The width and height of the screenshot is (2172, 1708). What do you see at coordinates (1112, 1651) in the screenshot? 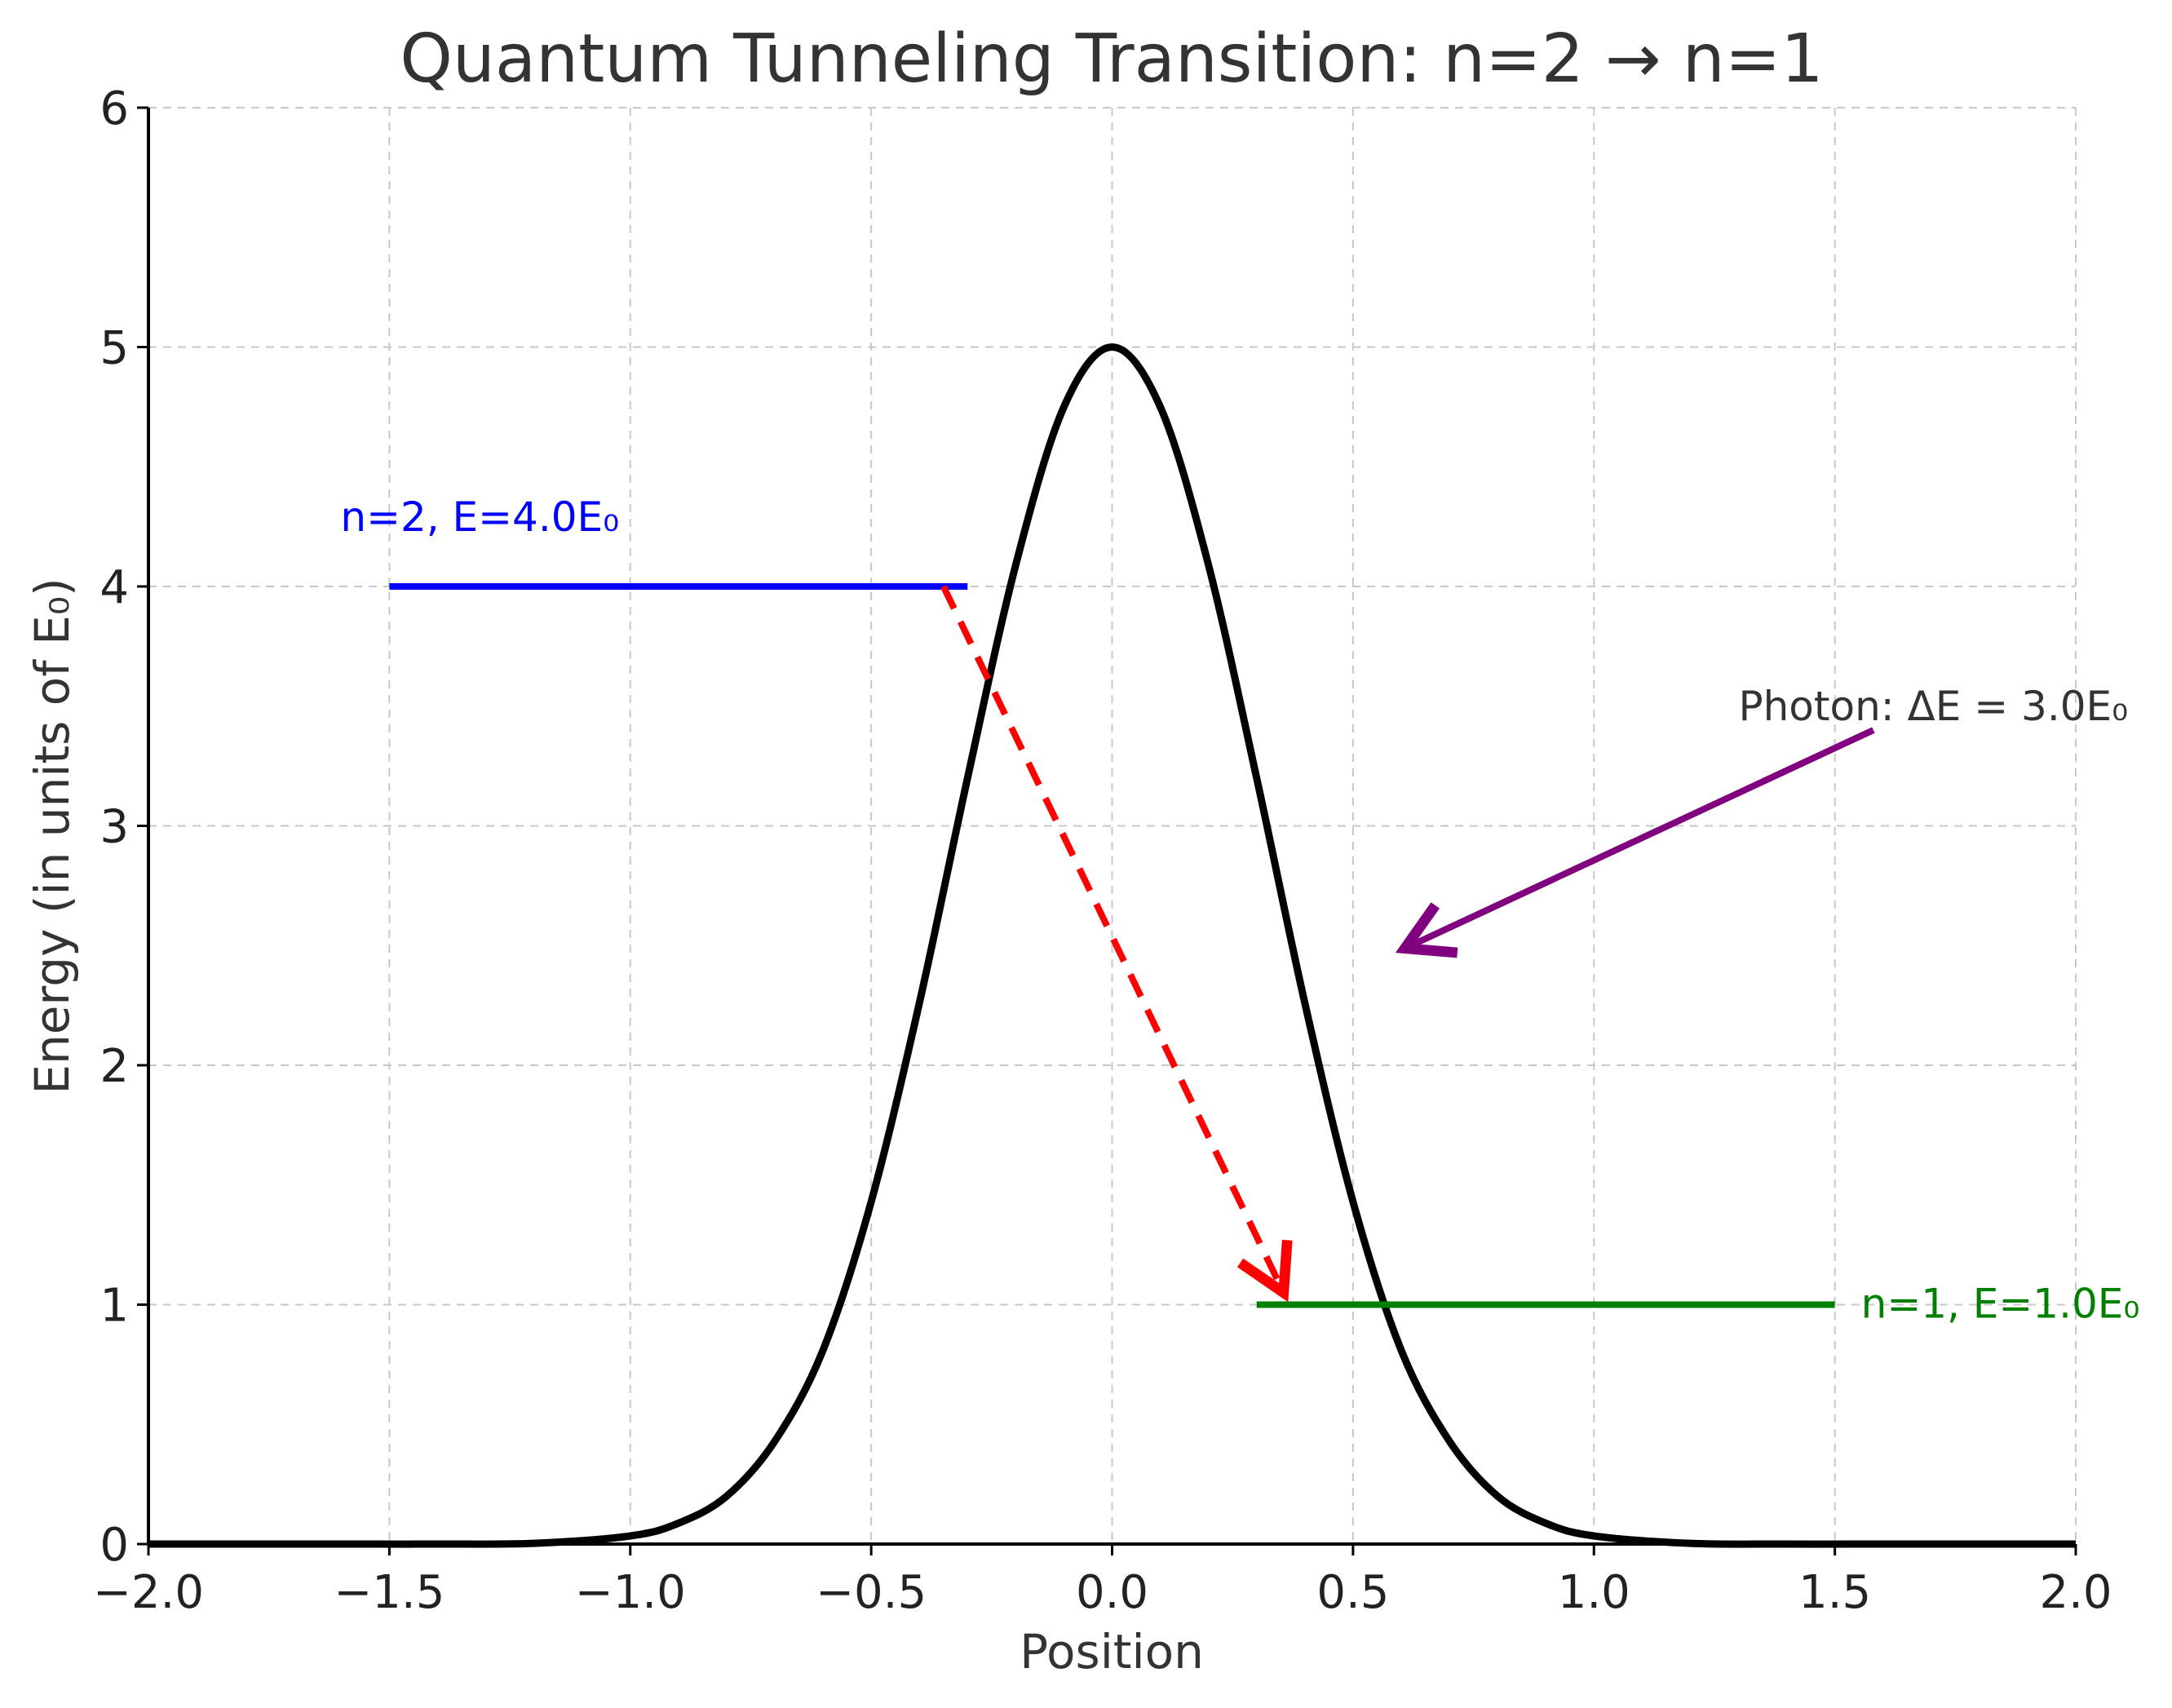
I see `x-axis-label: Position` at bounding box center [1112, 1651].